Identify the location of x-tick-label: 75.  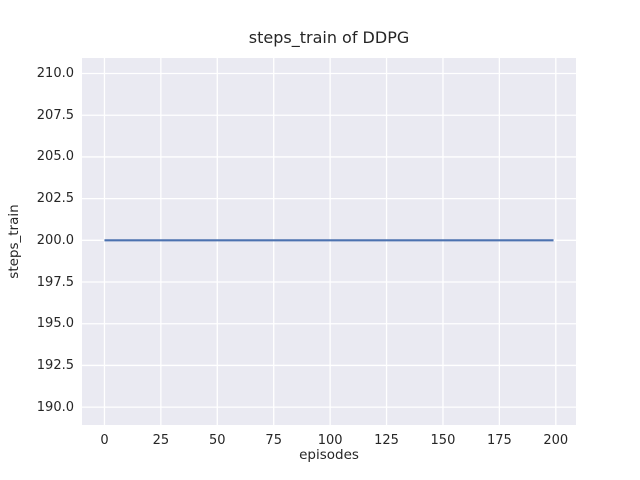
(273, 440).